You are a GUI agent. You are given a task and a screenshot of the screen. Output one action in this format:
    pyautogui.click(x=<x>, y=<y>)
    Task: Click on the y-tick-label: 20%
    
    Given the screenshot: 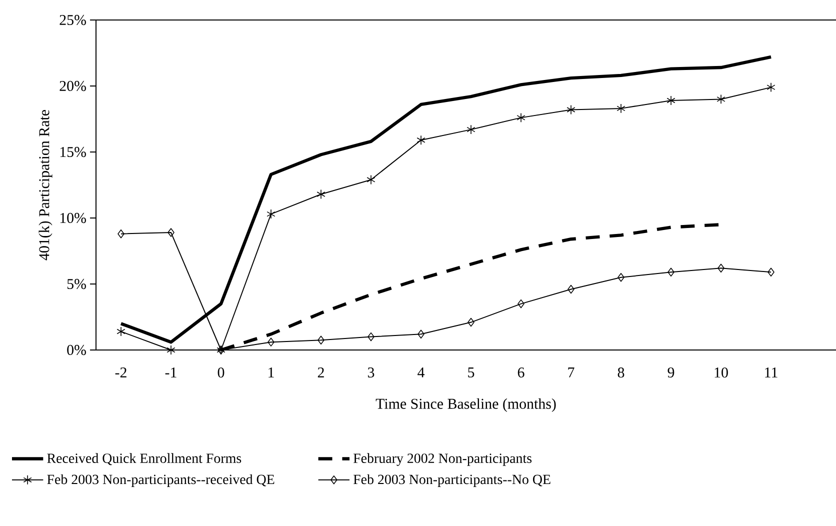 What is the action you would take?
    pyautogui.click(x=73, y=86)
    